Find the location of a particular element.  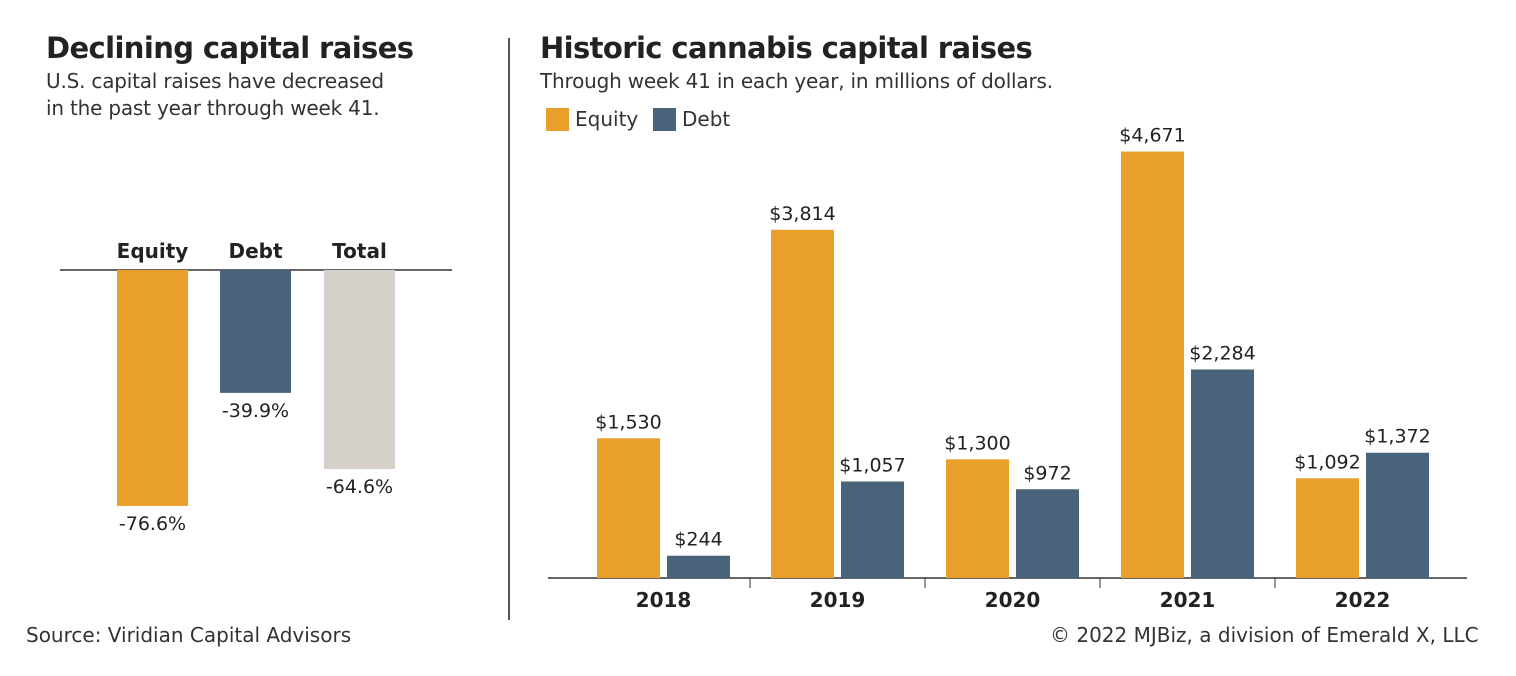

right-bar-equity-2022 is located at coordinates (1327, 528).